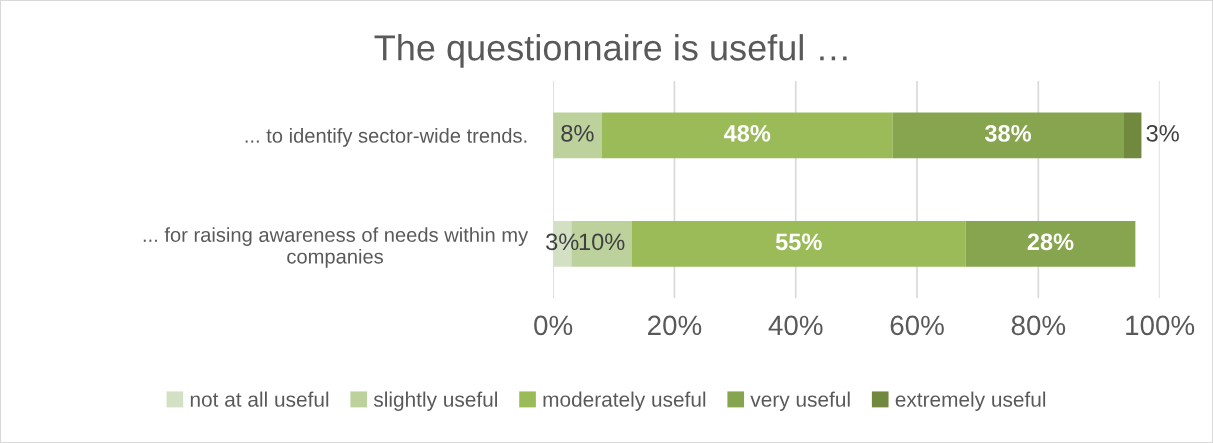 This screenshot has width=1213, height=443. I want to click on data-label: 28%, so click(1050, 242).